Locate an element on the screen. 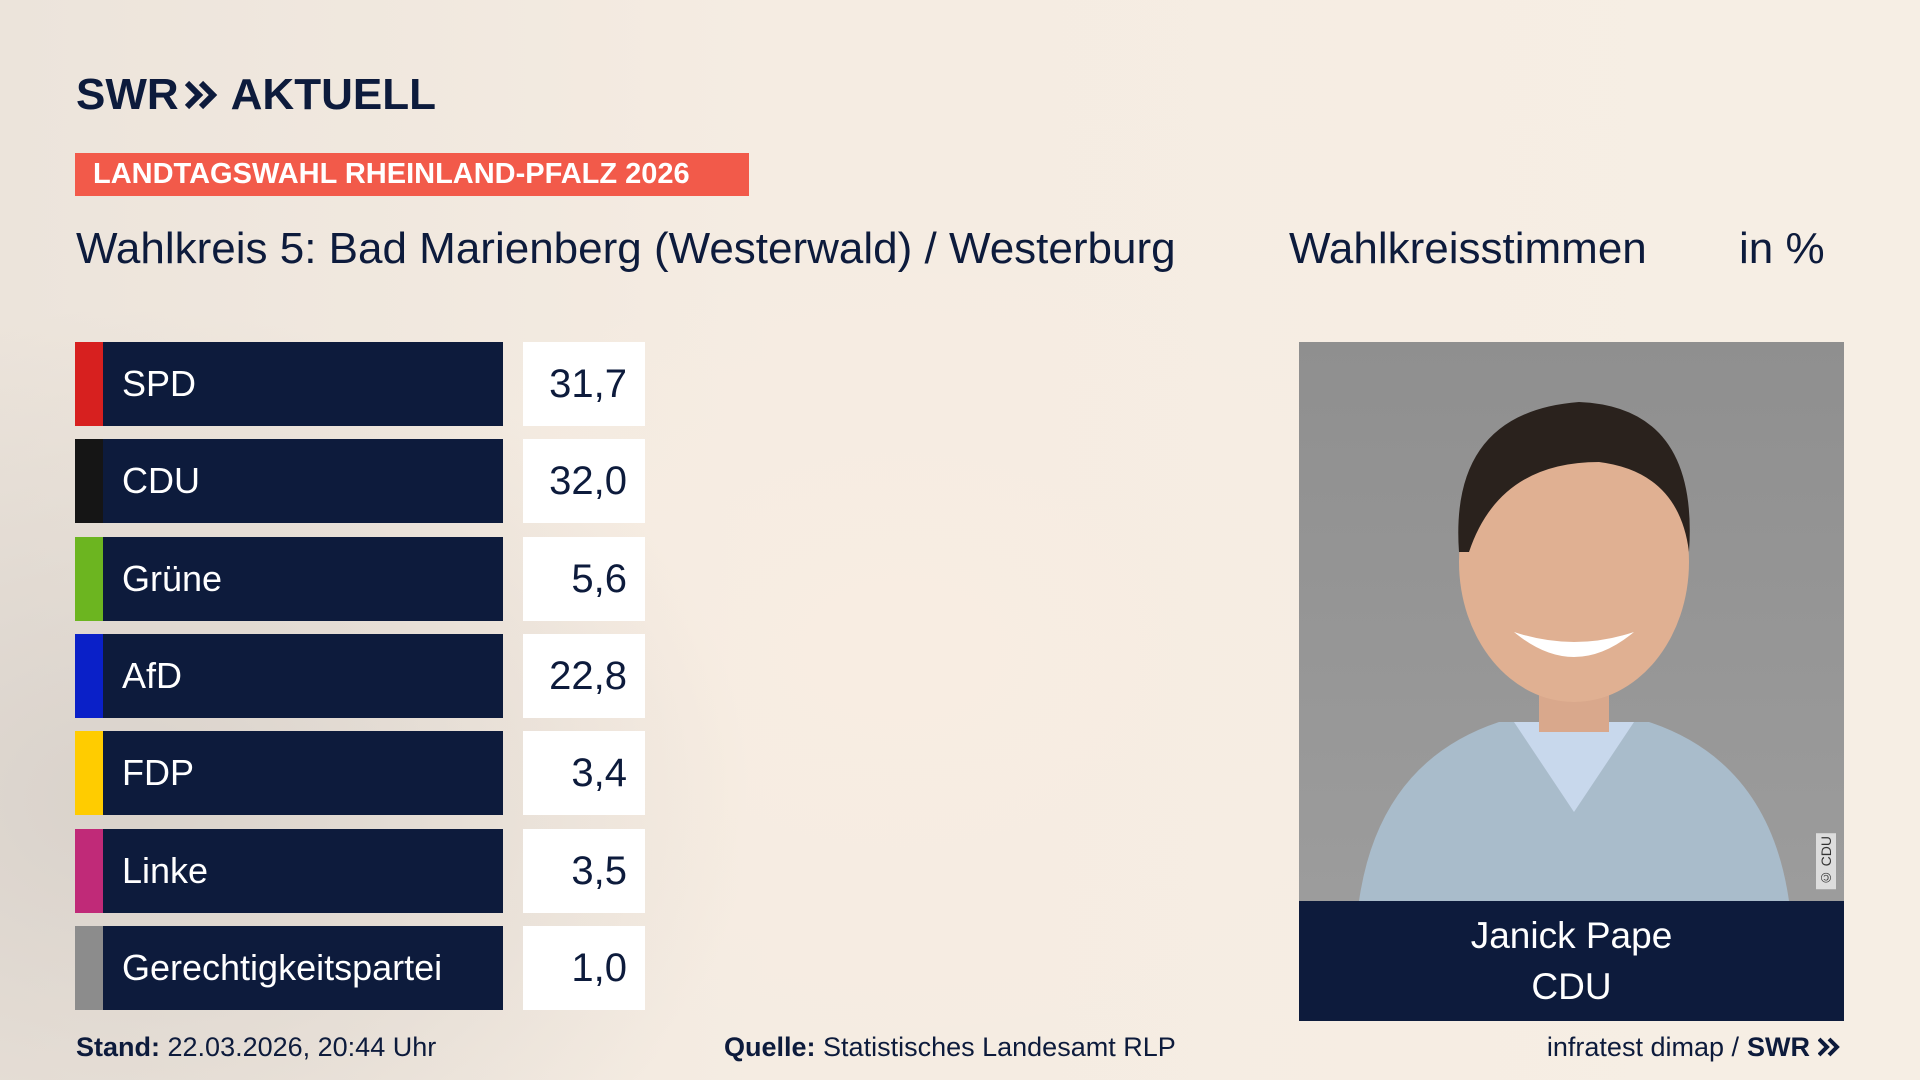 The image size is (1920, 1080). party-cell: Grüne is located at coordinates (289, 578).